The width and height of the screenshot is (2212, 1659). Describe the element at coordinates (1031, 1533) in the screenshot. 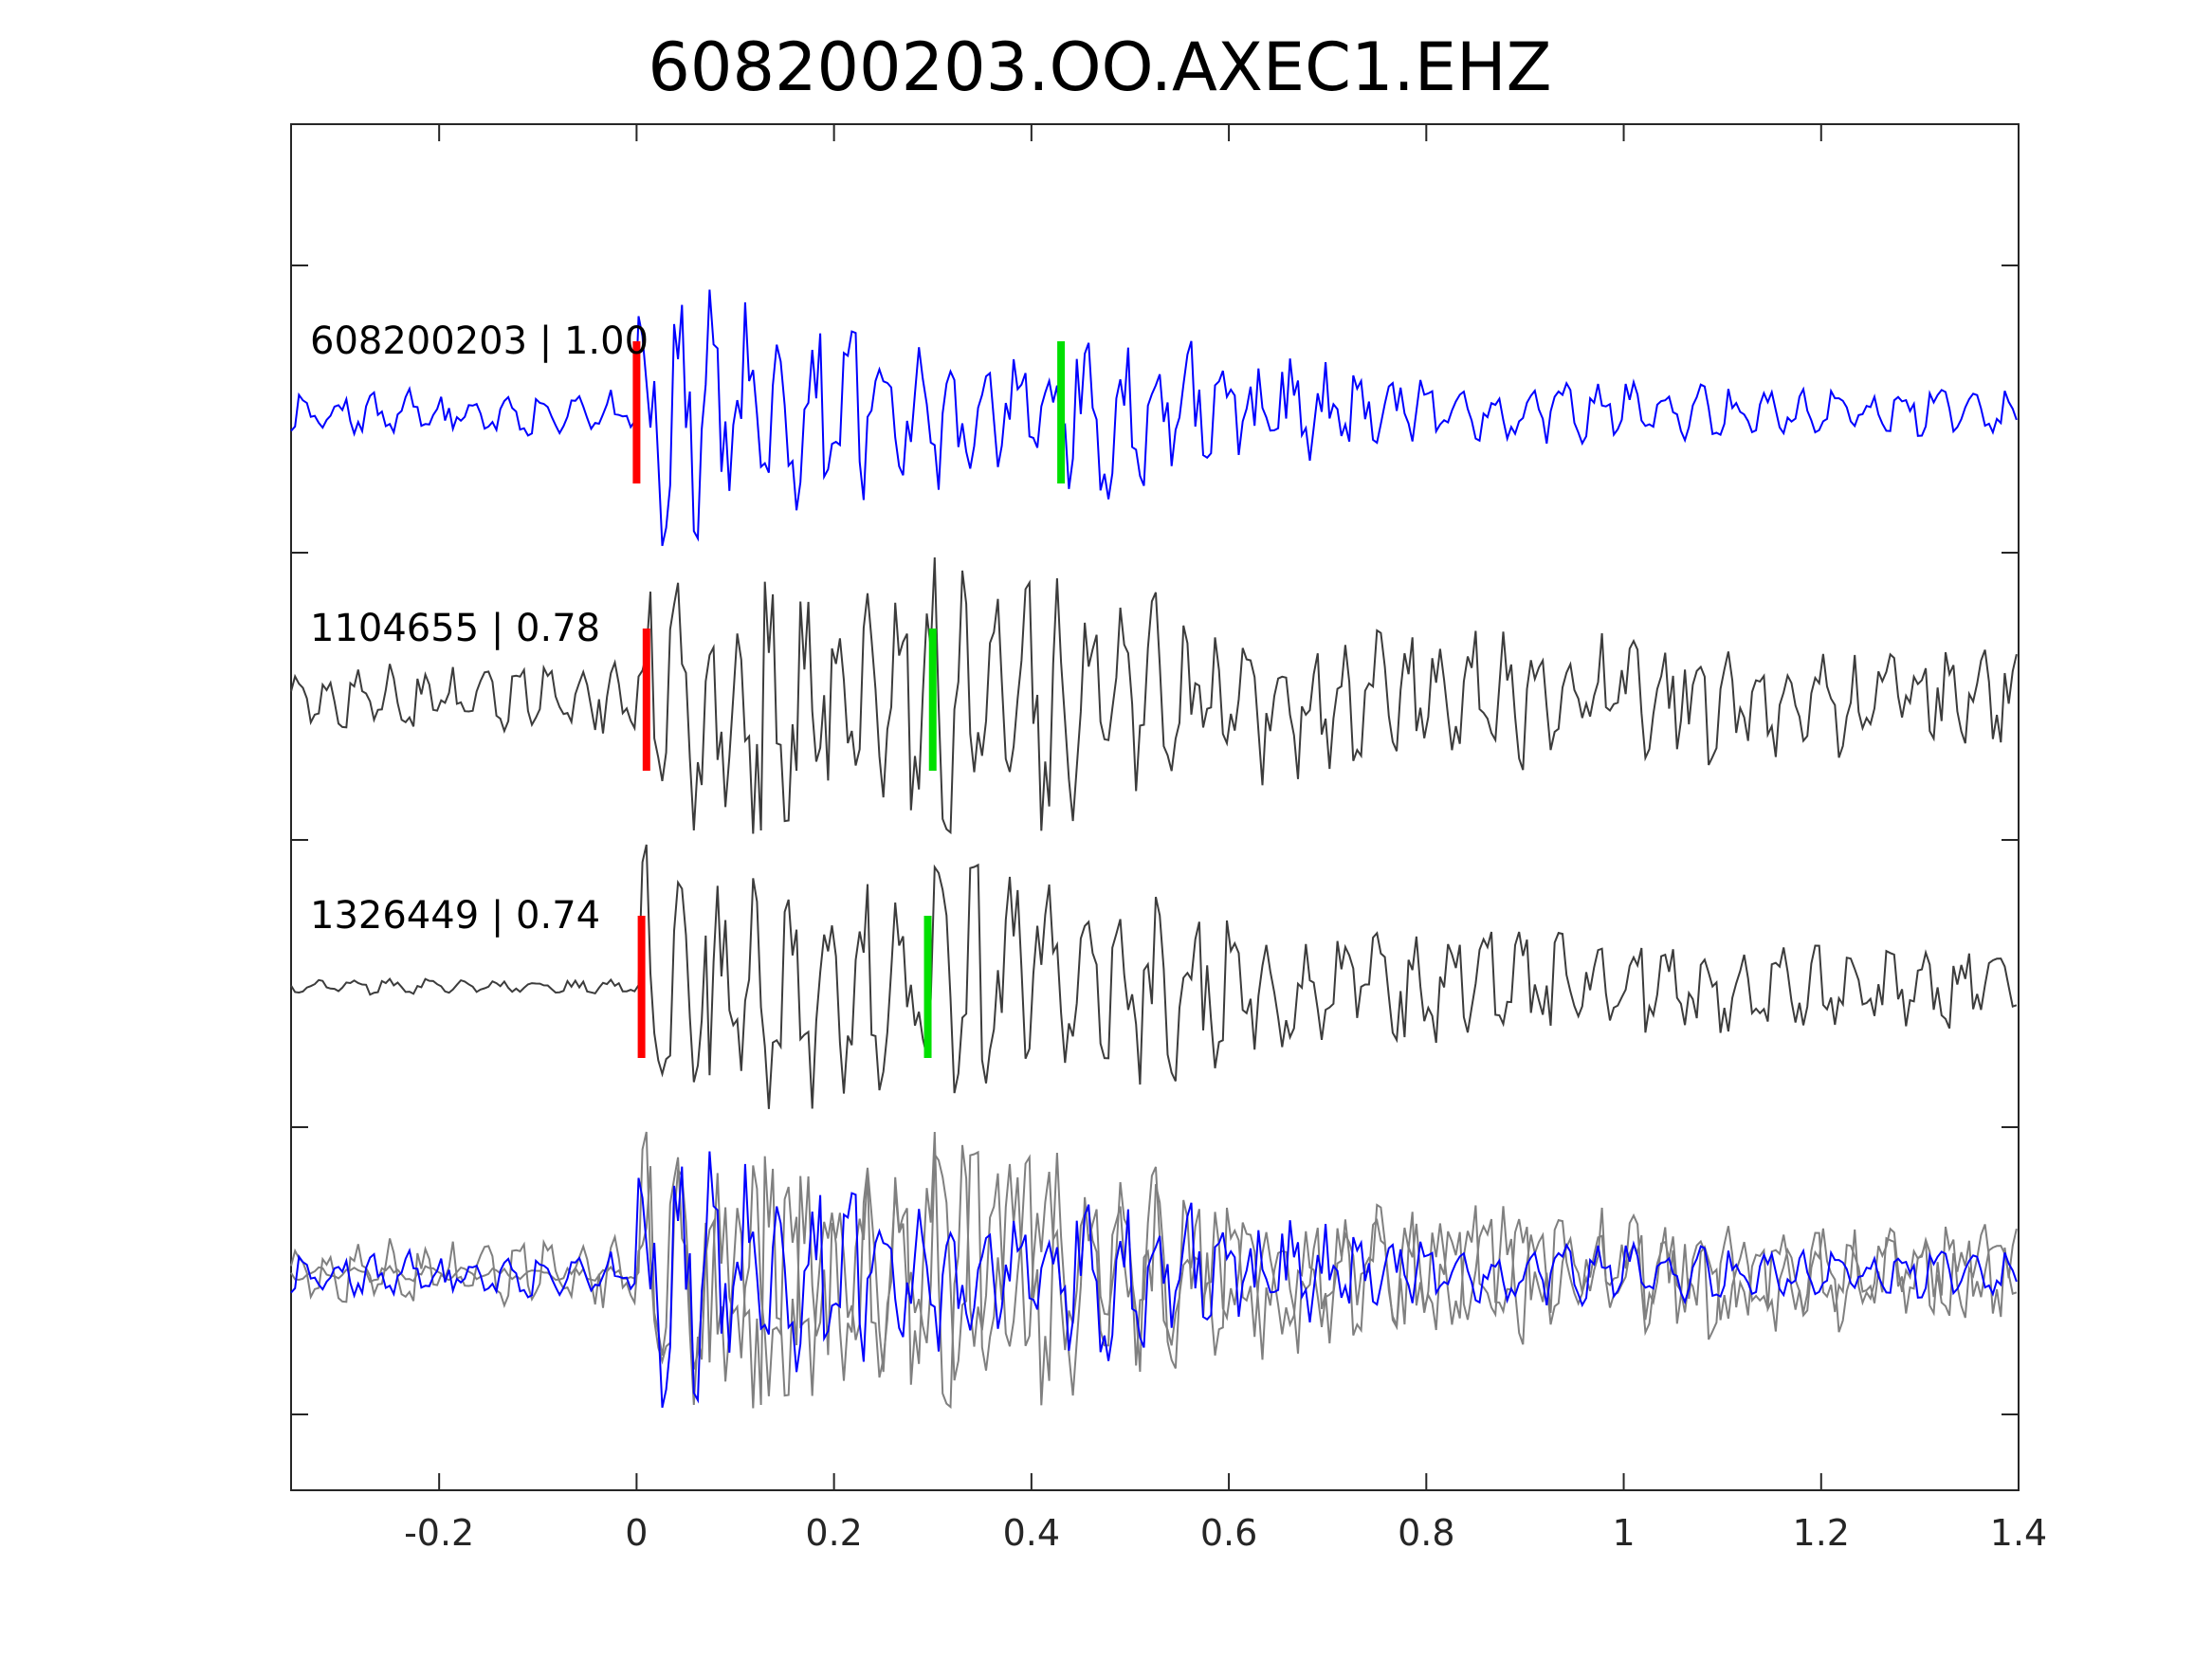

I see `x-tick-label: 0.4` at that location.